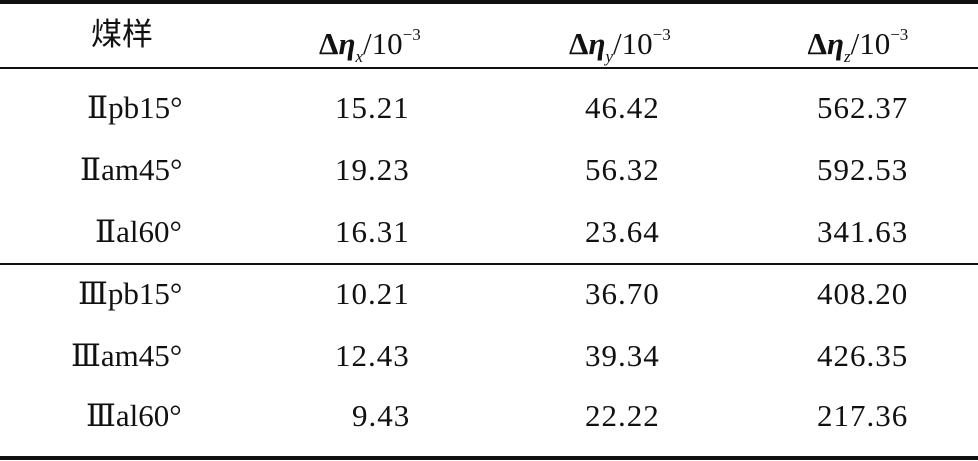  What do you see at coordinates (127, 355) in the screenshot?
I see `row-label: Ⅲam45°` at bounding box center [127, 355].